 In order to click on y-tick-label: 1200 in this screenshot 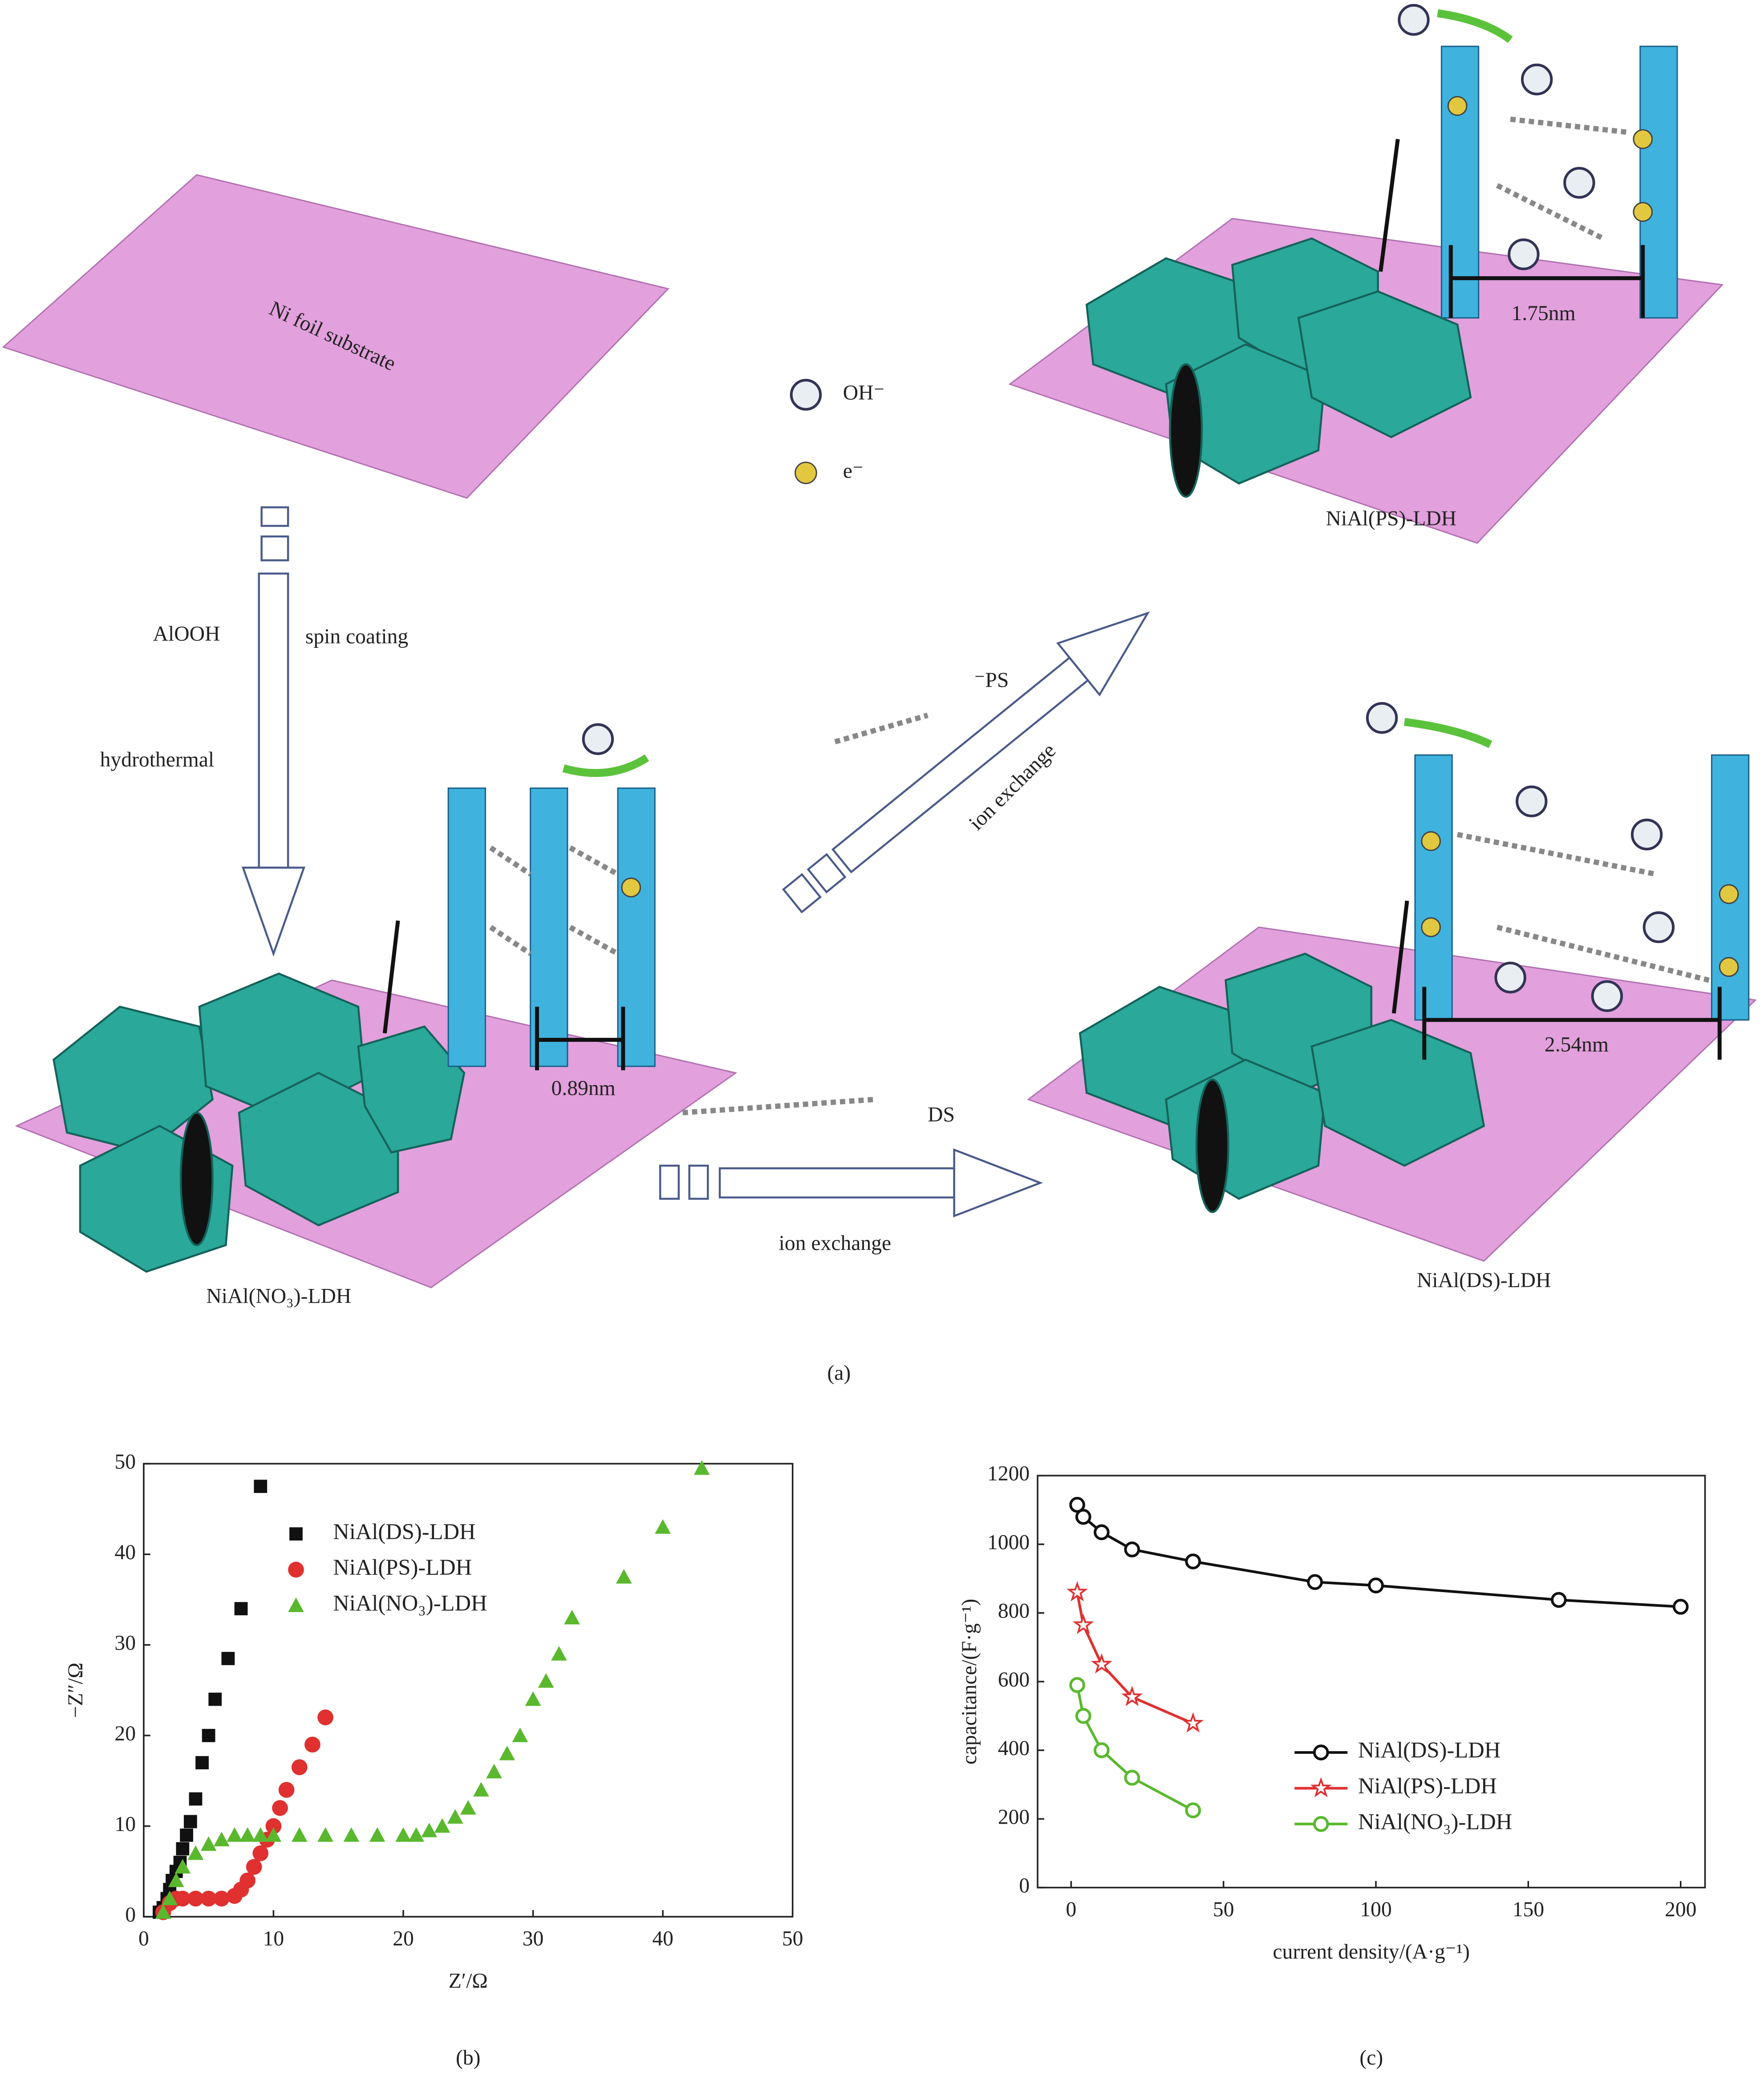, I will do `click(1008, 1473)`.